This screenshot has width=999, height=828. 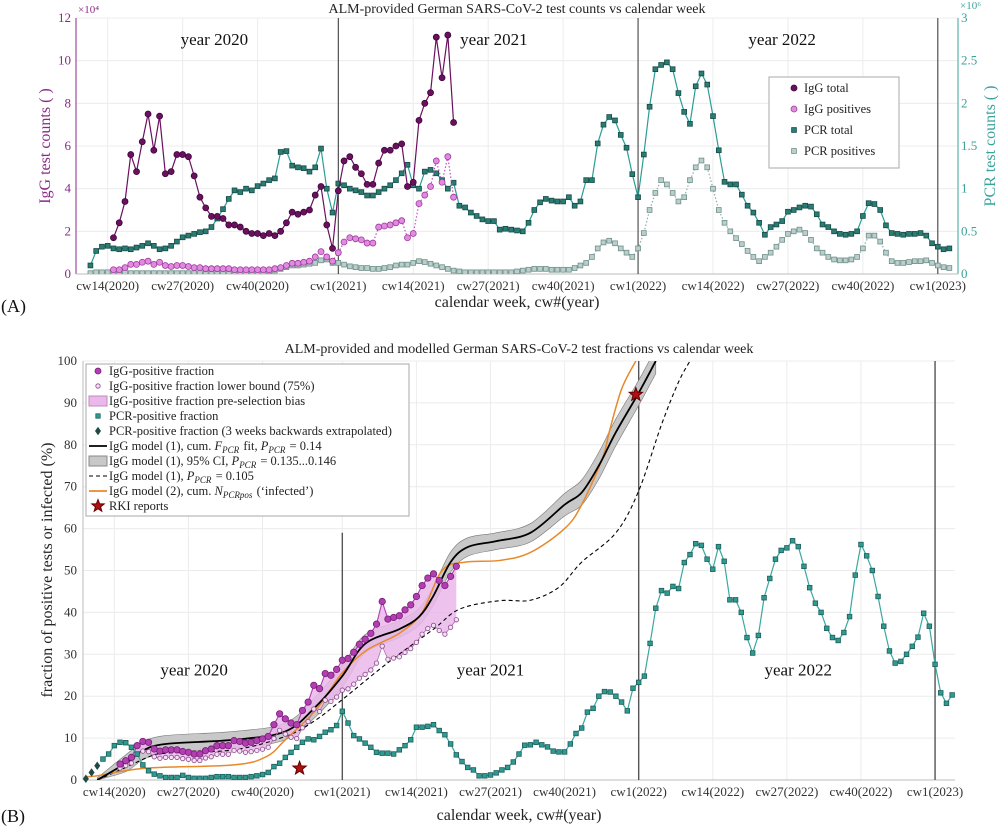 What do you see at coordinates (64, 17) in the screenshot?
I see `y-left-tick-label: 12` at bounding box center [64, 17].